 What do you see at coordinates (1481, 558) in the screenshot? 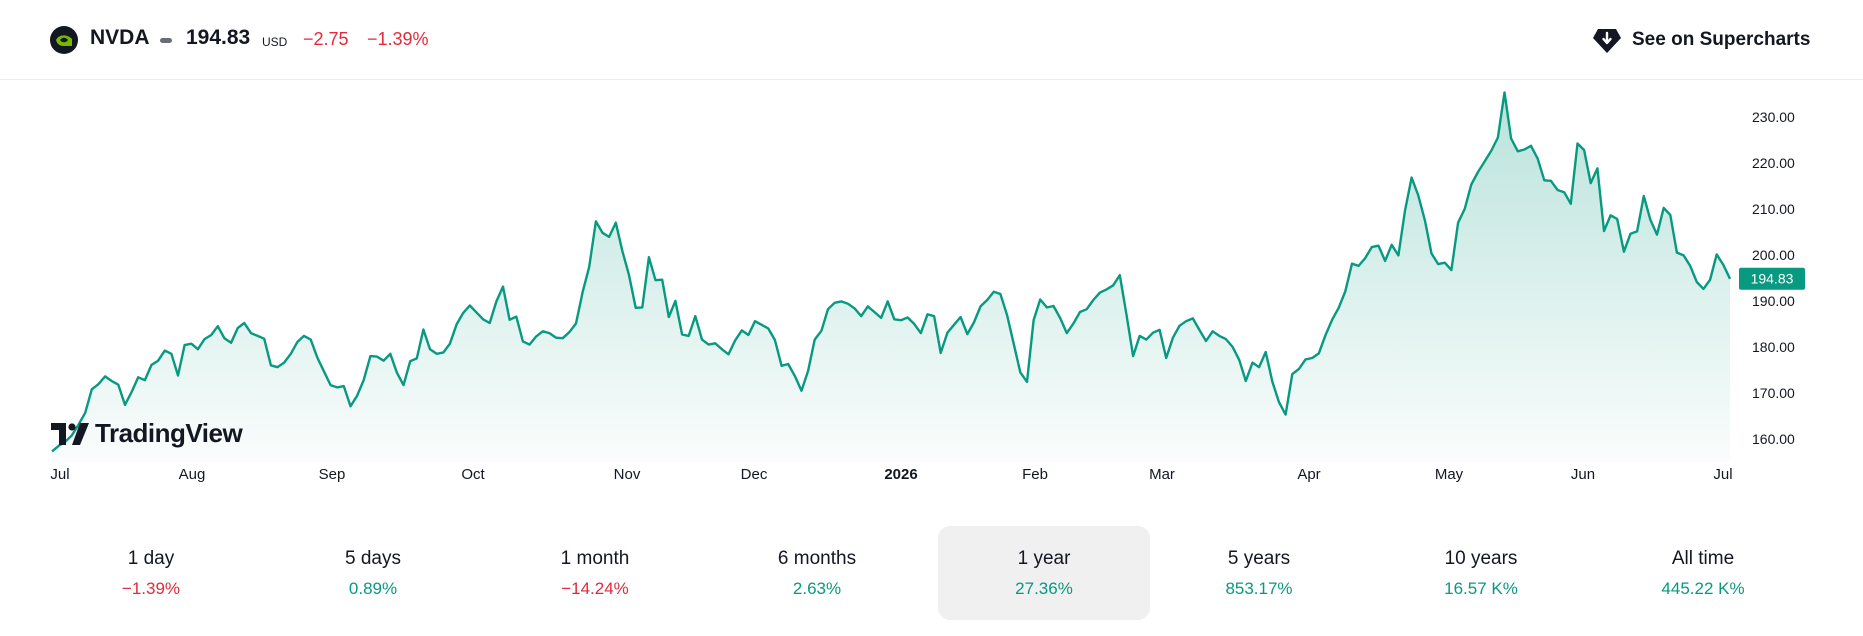
I see `period-label: 10 years` at bounding box center [1481, 558].